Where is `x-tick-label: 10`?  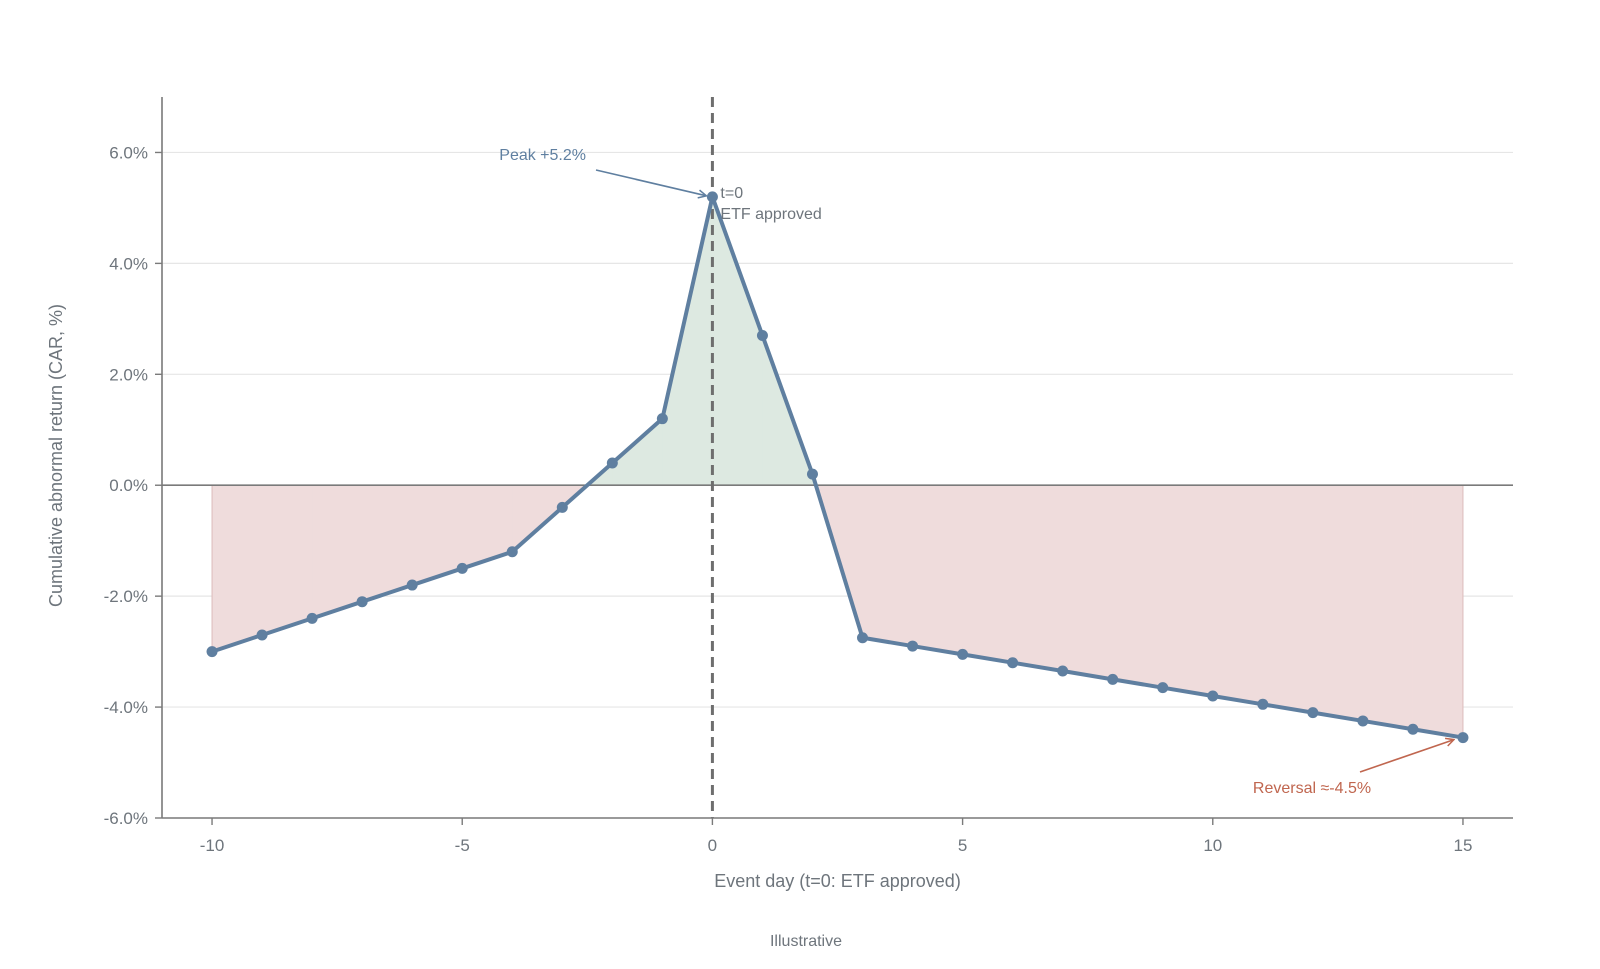 x-tick-label: 10 is located at coordinates (1212, 845).